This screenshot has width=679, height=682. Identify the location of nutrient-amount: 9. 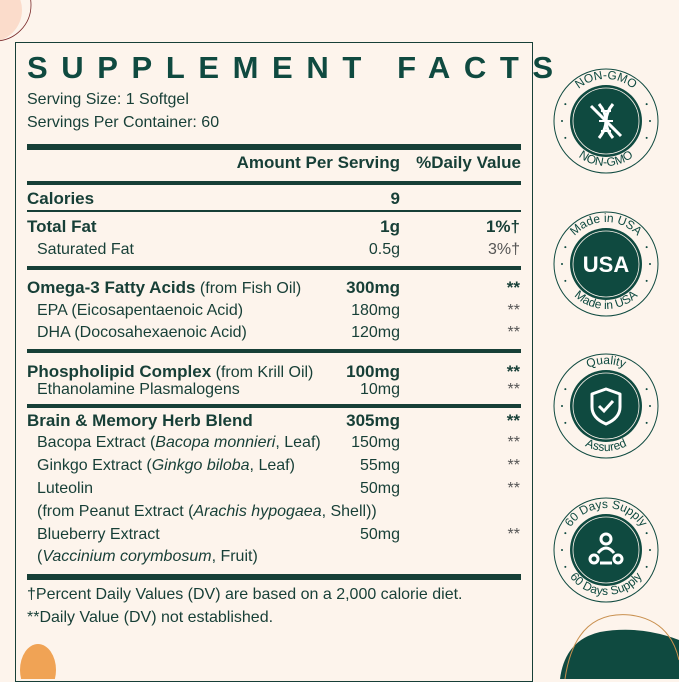
(395, 198).